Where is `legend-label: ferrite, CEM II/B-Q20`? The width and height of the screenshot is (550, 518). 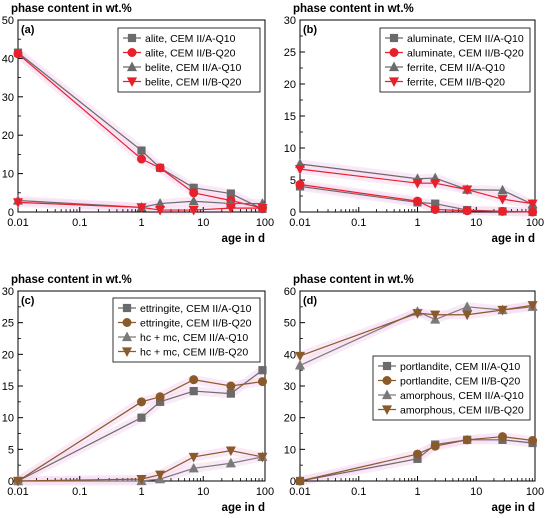
legend-label: ferrite, CEM II/B-Q20 is located at coordinates (456, 83).